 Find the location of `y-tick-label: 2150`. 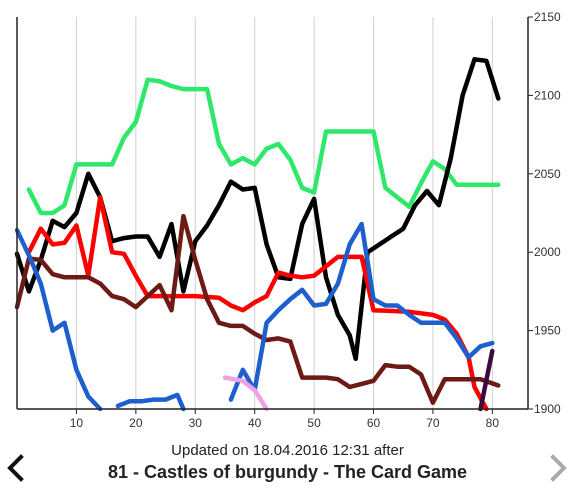

y-tick-label: 2150 is located at coordinates (547, 17).